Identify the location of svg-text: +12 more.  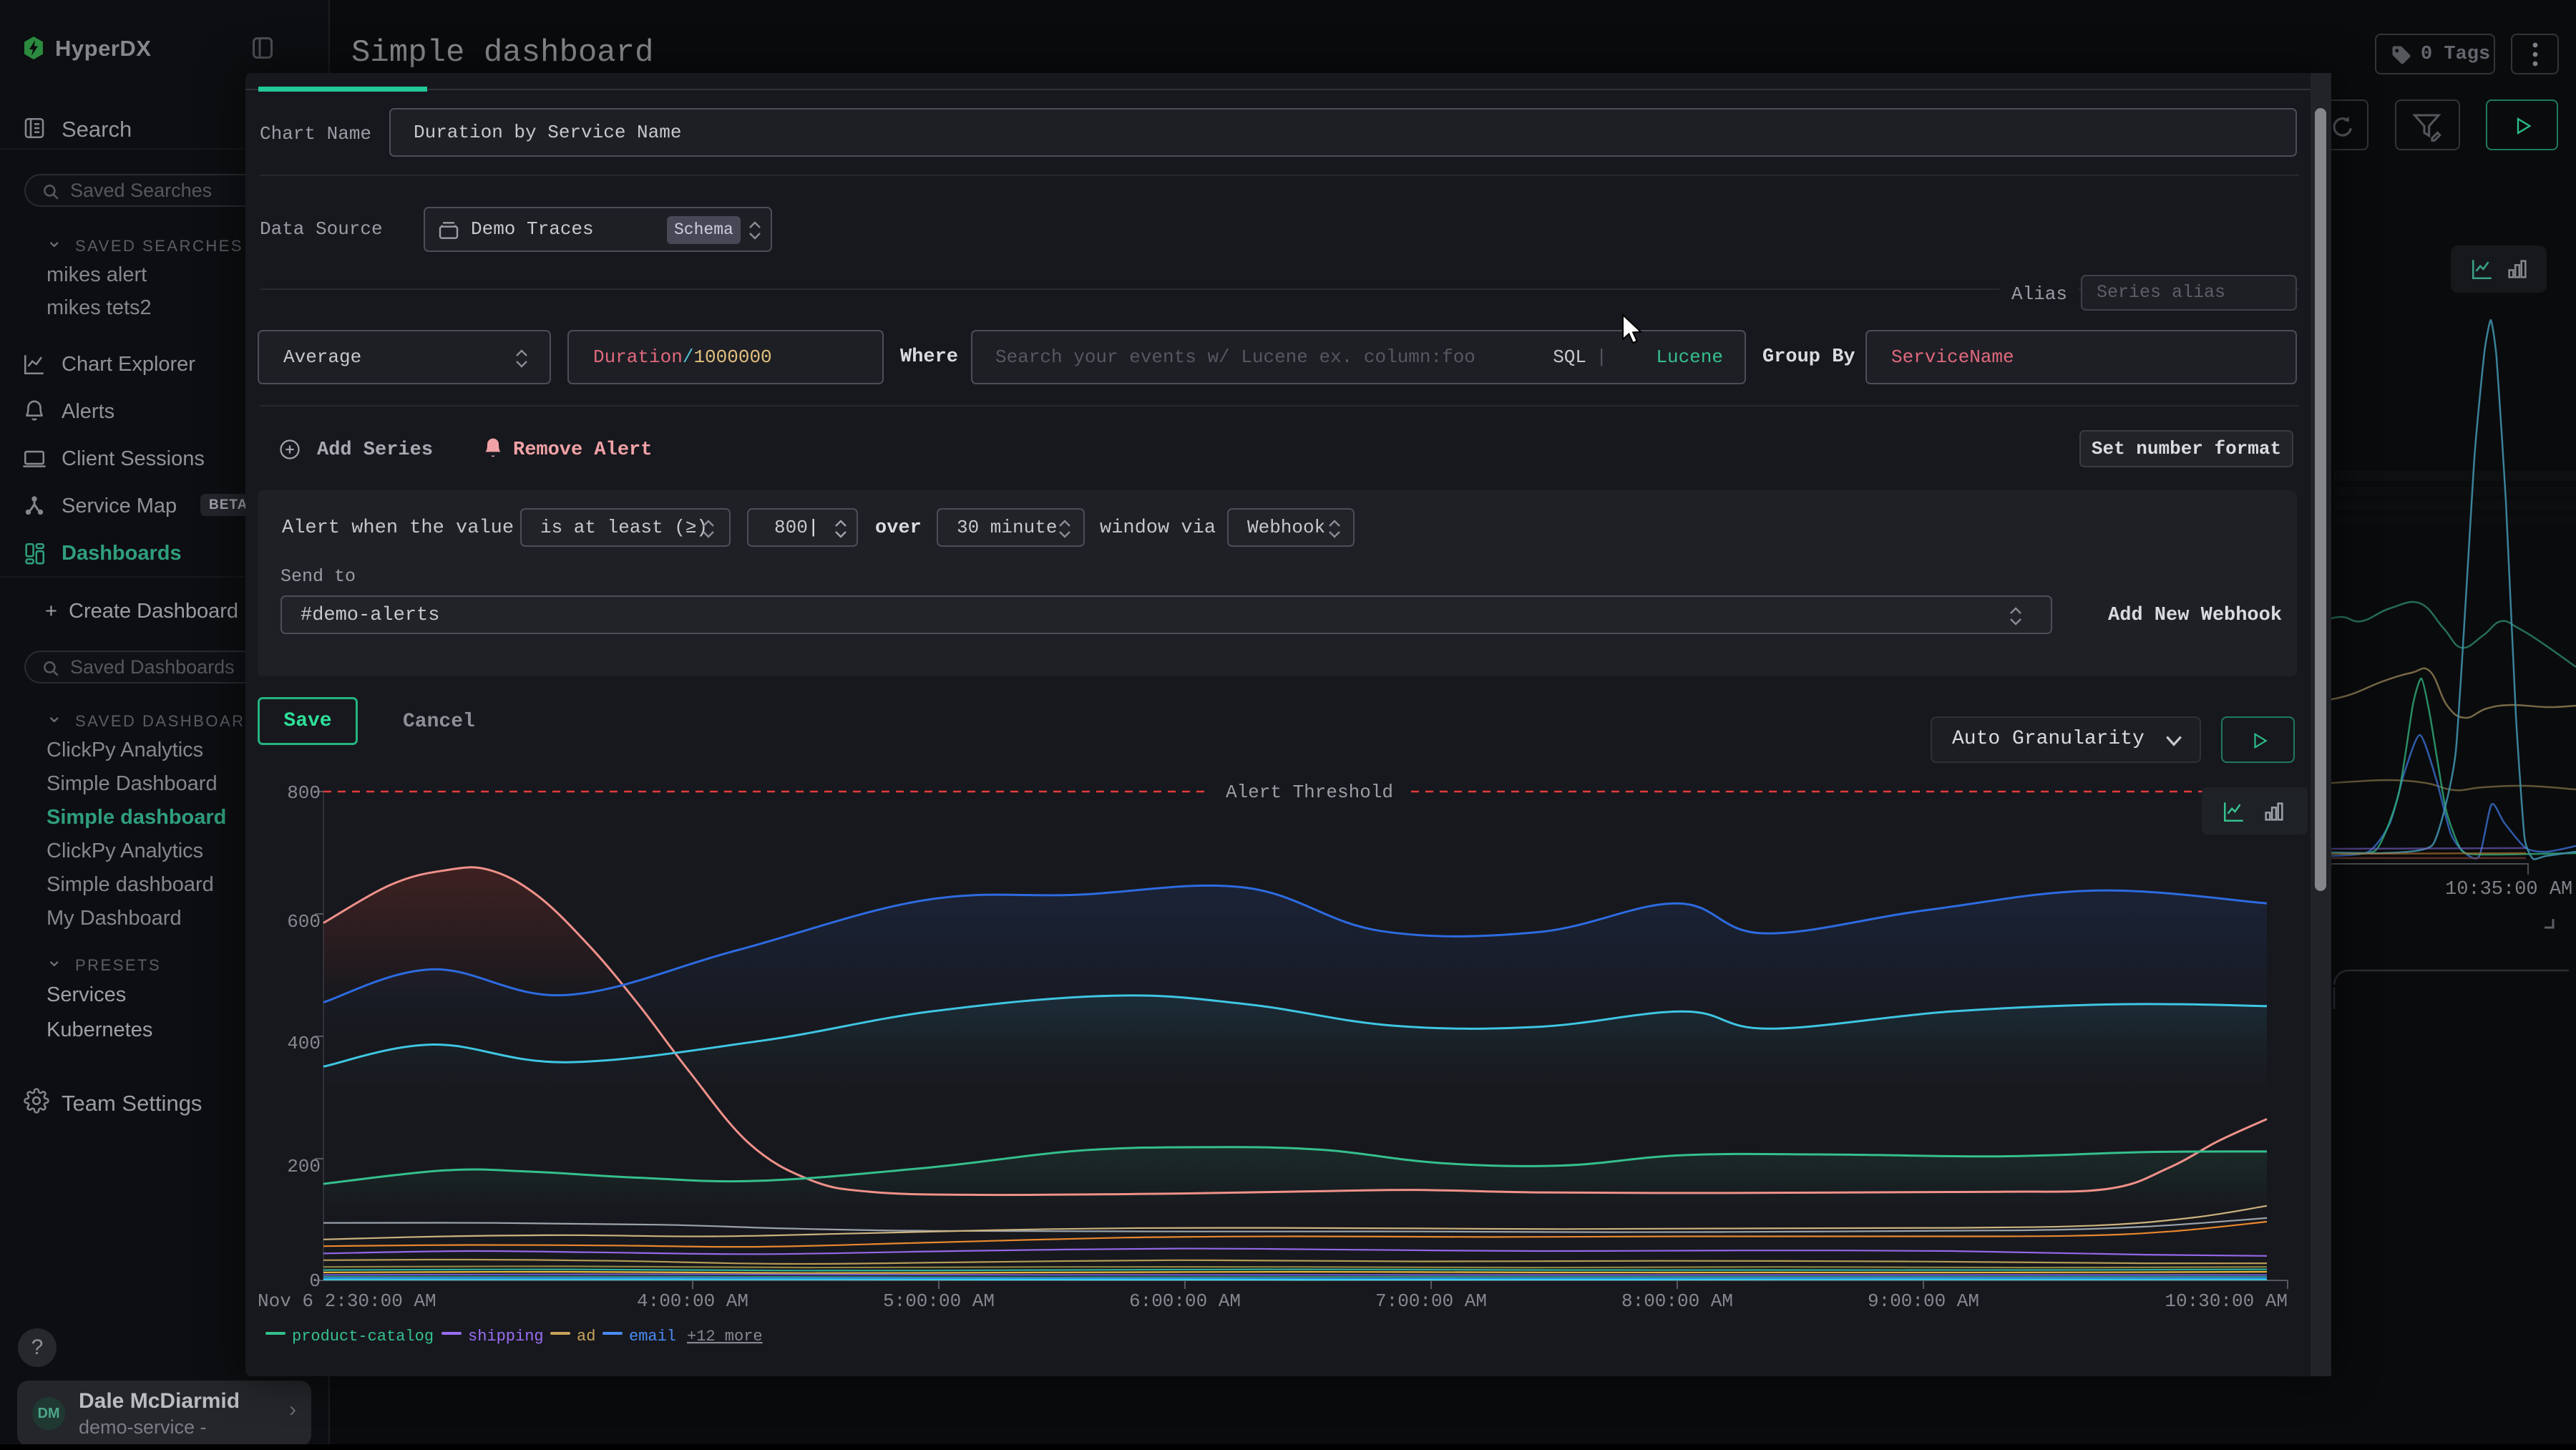
(725, 1337).